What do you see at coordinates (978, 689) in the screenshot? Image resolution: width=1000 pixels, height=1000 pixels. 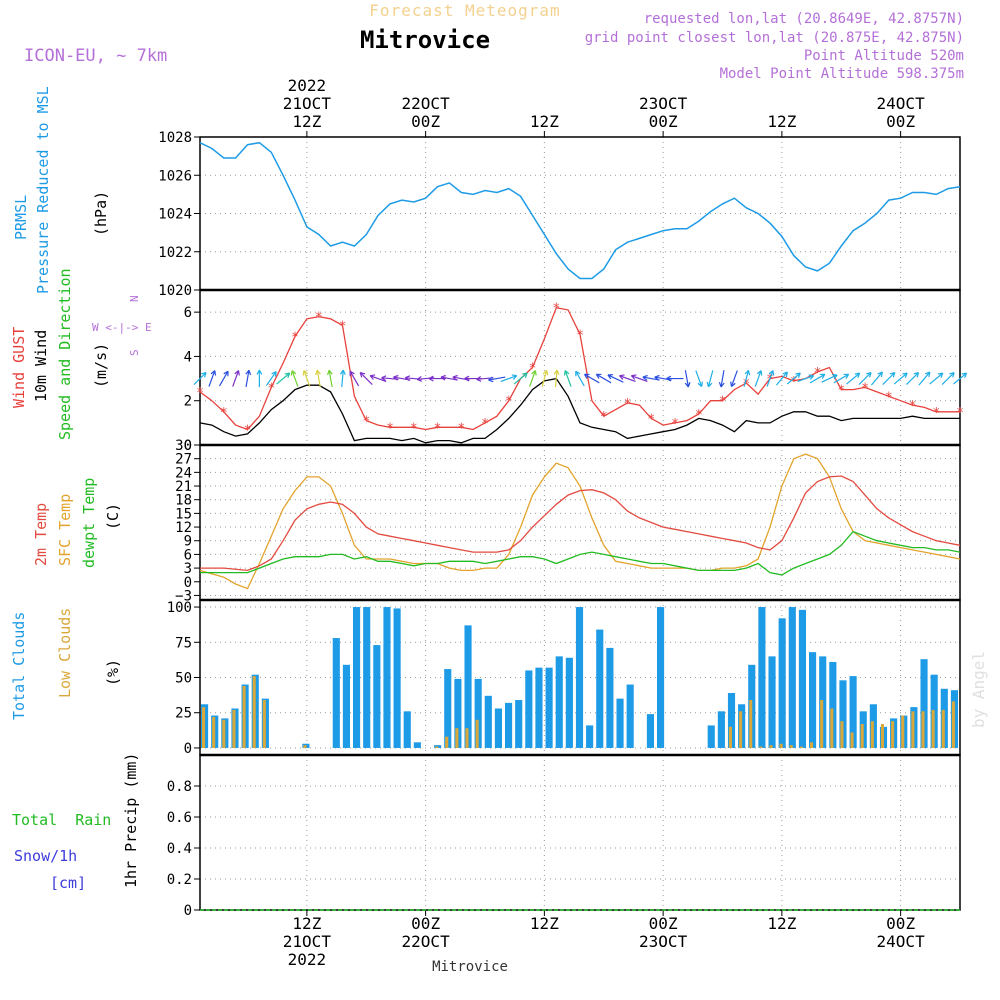 I see `watermark: by Angel` at bounding box center [978, 689].